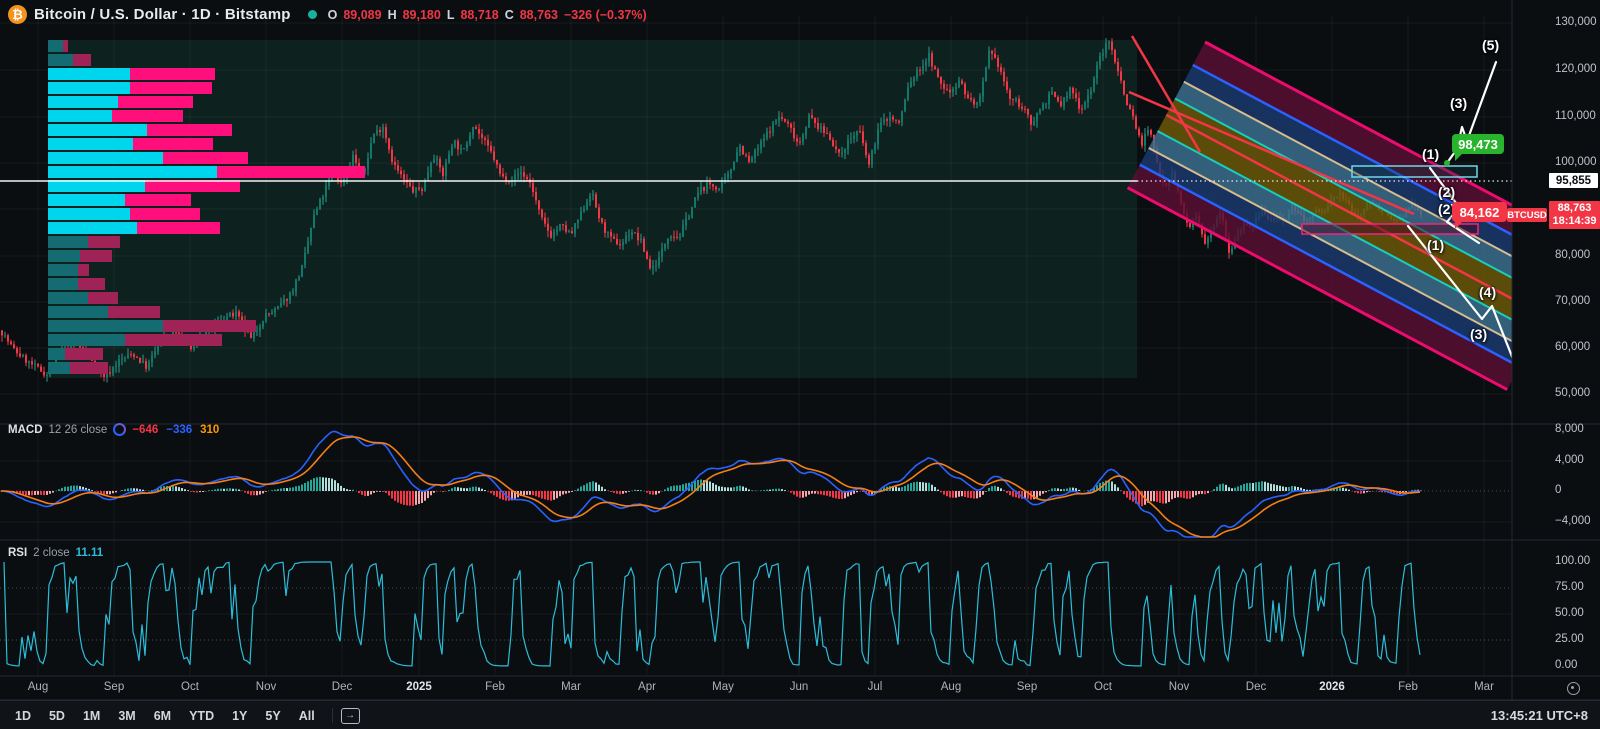  Describe the element at coordinates (179, 429) in the screenshot. I see `macd-value: −336` at that location.